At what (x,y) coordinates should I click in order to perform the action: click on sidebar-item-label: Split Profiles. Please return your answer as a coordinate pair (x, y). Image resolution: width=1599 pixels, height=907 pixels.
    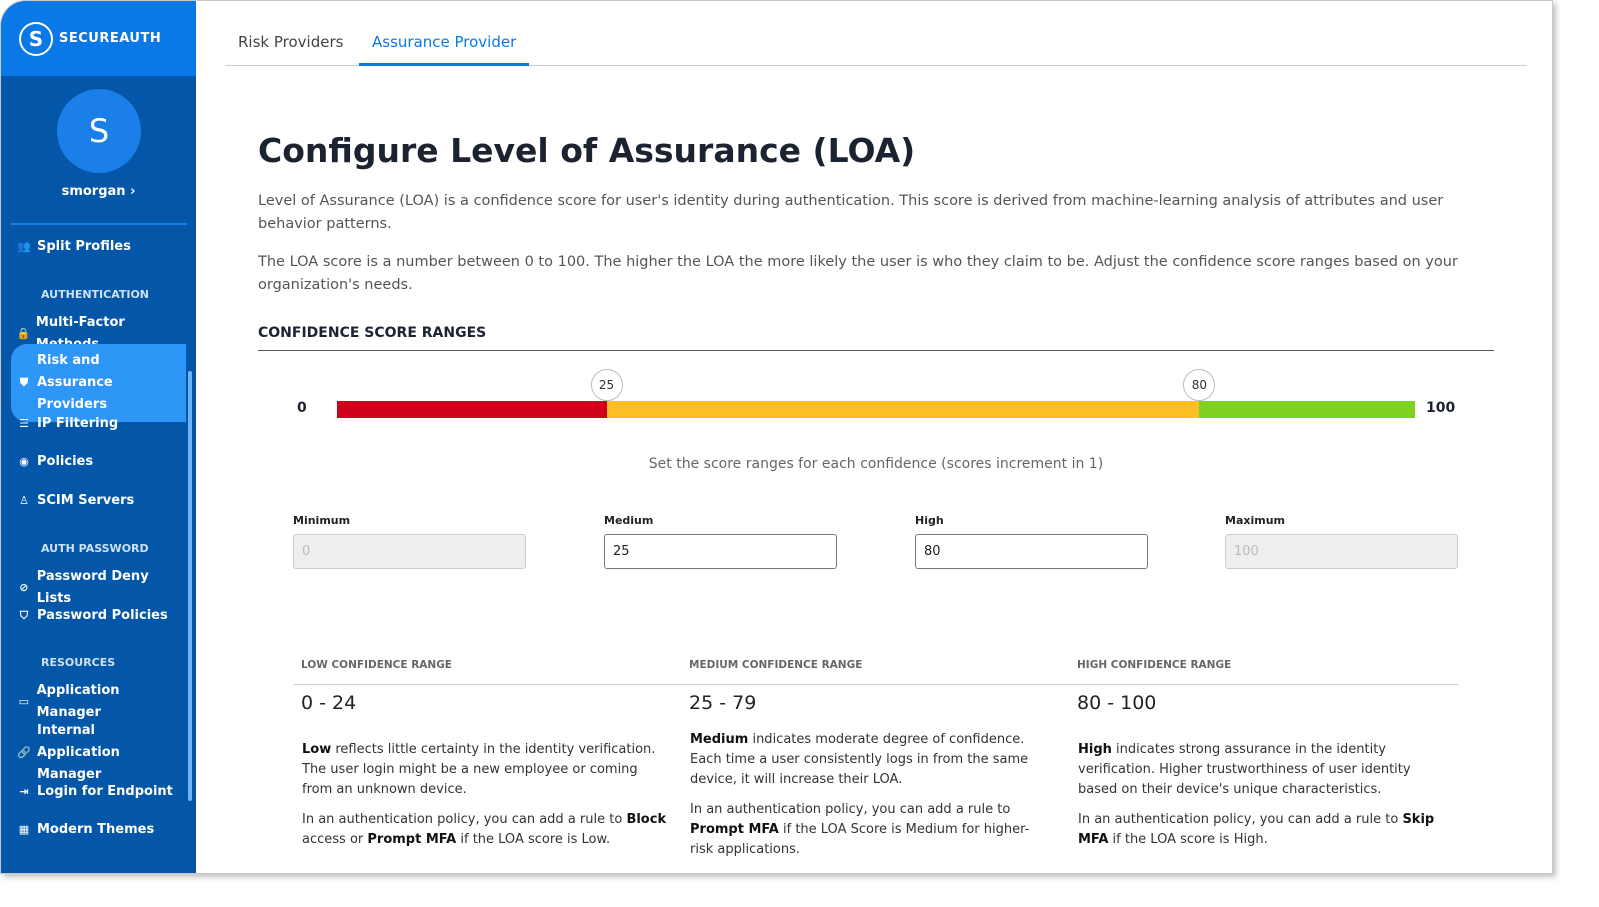
    Looking at the image, I should click on (84, 246).